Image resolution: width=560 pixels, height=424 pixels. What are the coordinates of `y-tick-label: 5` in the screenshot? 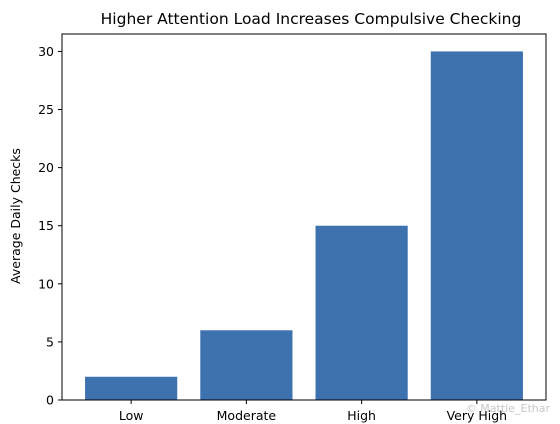 It's located at (50, 341).